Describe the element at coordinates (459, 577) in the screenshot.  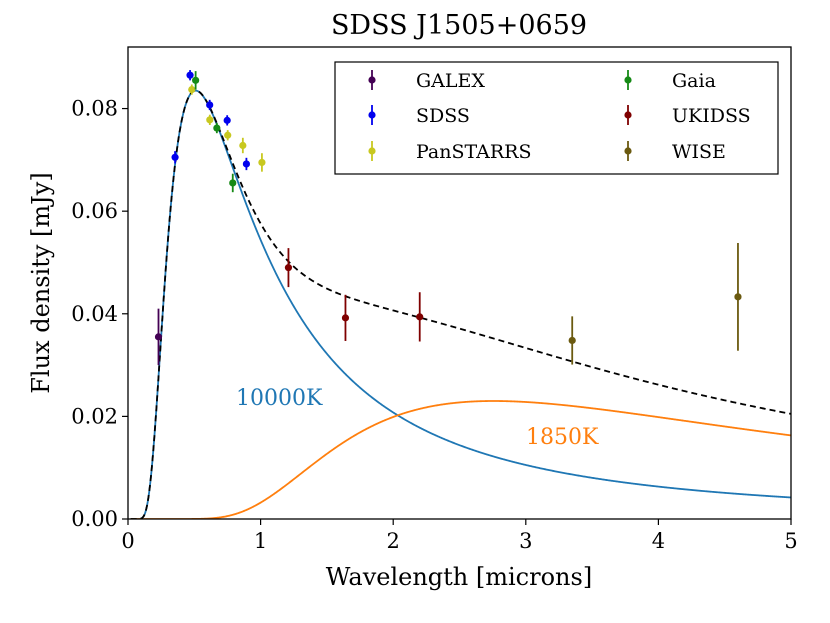
I see `x-axis-title: Wavelength [microns]` at that location.